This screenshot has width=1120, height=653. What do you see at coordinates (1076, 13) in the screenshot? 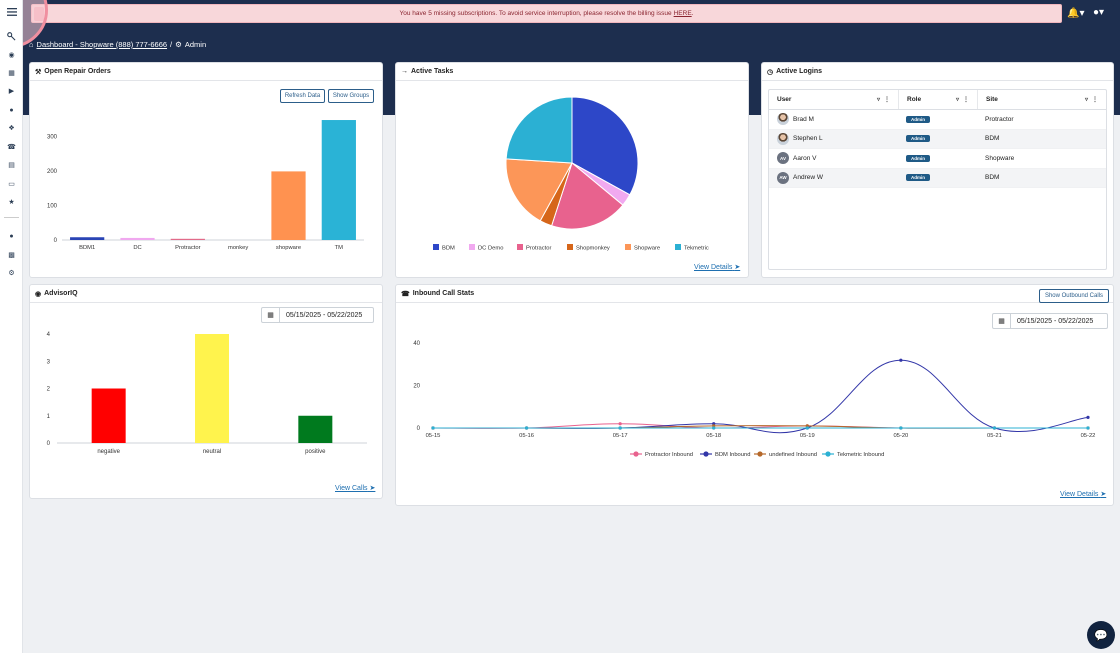
I see `bell-icon: 🔔▾` at bounding box center [1076, 13].